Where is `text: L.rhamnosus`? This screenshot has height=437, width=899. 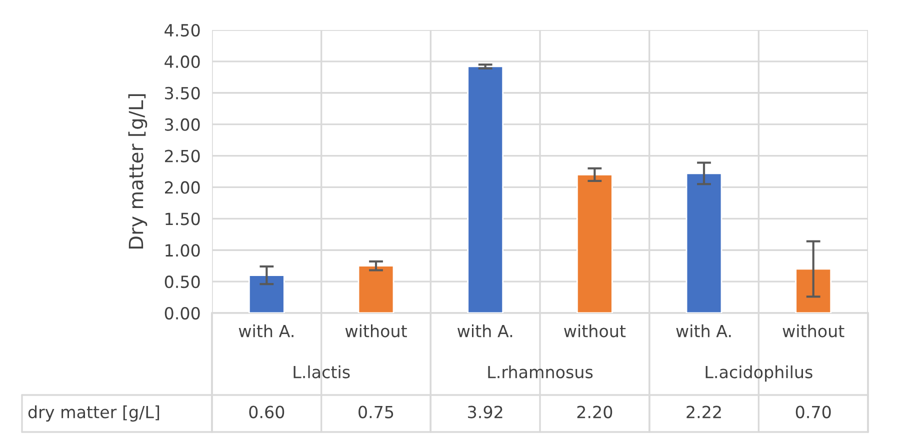 text: L.rhamnosus is located at coordinates (540, 371).